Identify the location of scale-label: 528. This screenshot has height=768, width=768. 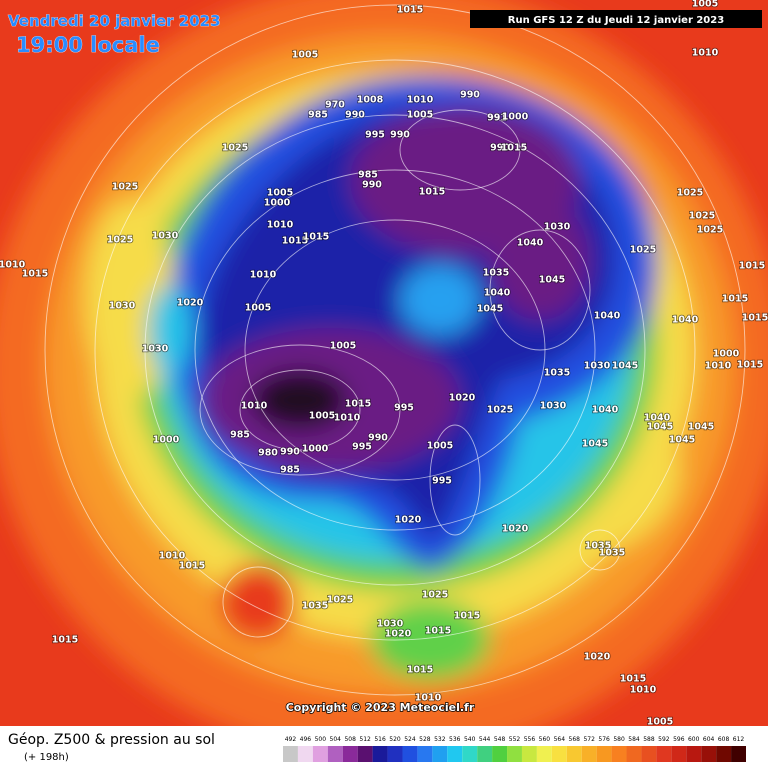
(425, 739).